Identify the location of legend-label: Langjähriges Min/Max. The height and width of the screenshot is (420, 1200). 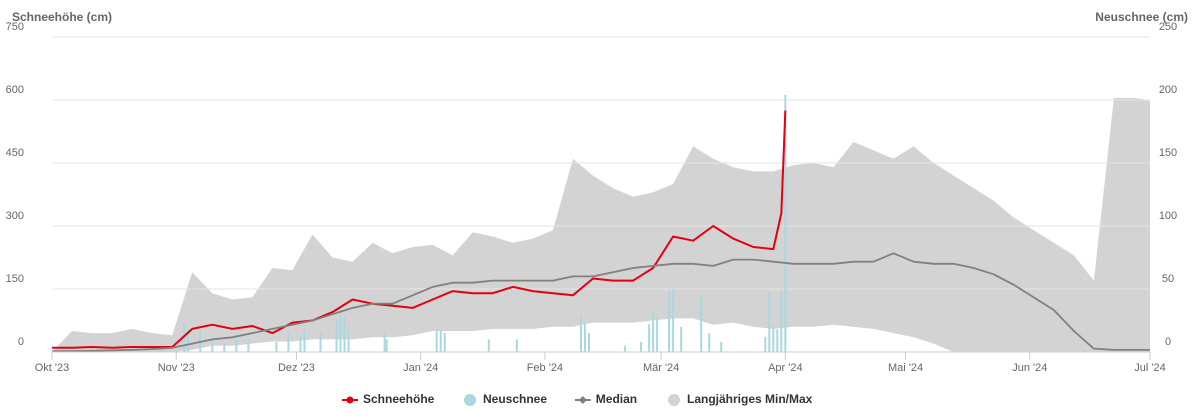
(750, 399).